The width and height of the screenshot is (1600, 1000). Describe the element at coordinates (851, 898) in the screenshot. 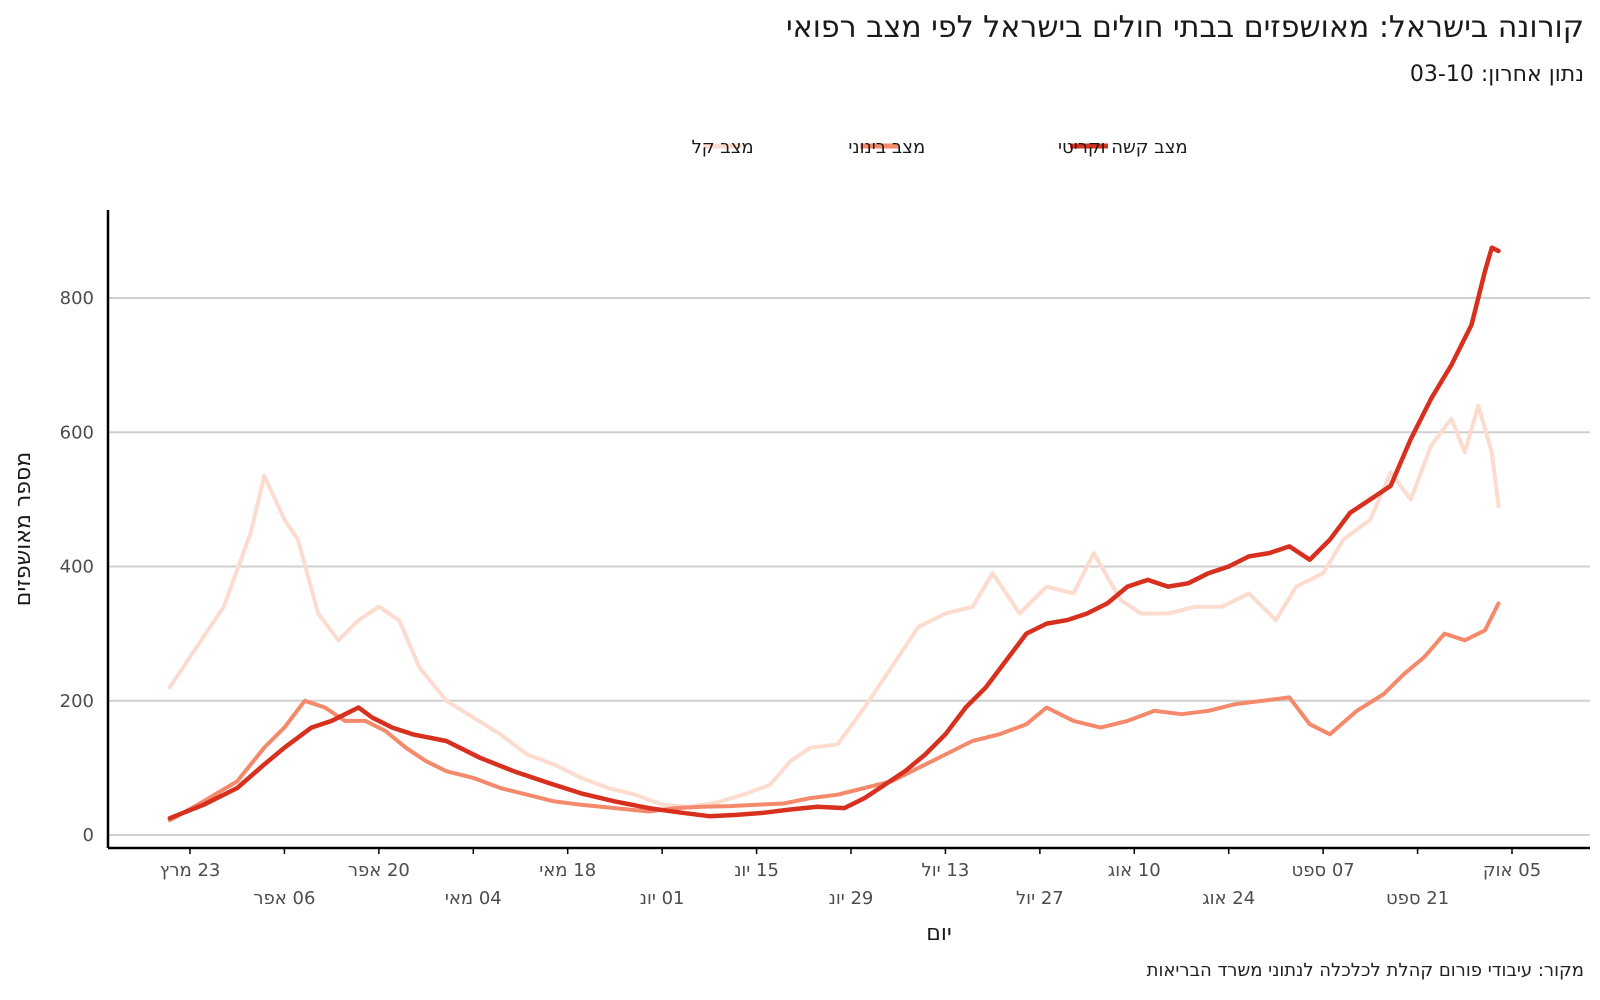

I see `x-tick-label: 29 יונ` at that location.